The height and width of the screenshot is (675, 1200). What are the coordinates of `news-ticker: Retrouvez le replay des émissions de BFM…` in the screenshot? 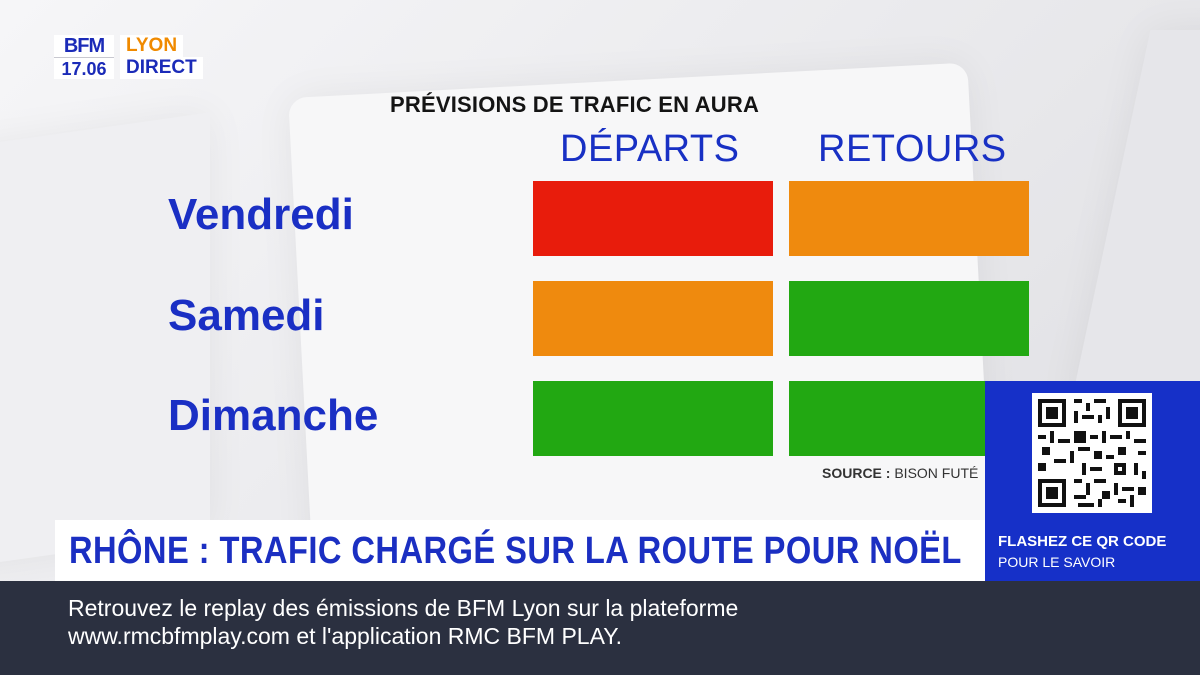 It's located at (600, 628).